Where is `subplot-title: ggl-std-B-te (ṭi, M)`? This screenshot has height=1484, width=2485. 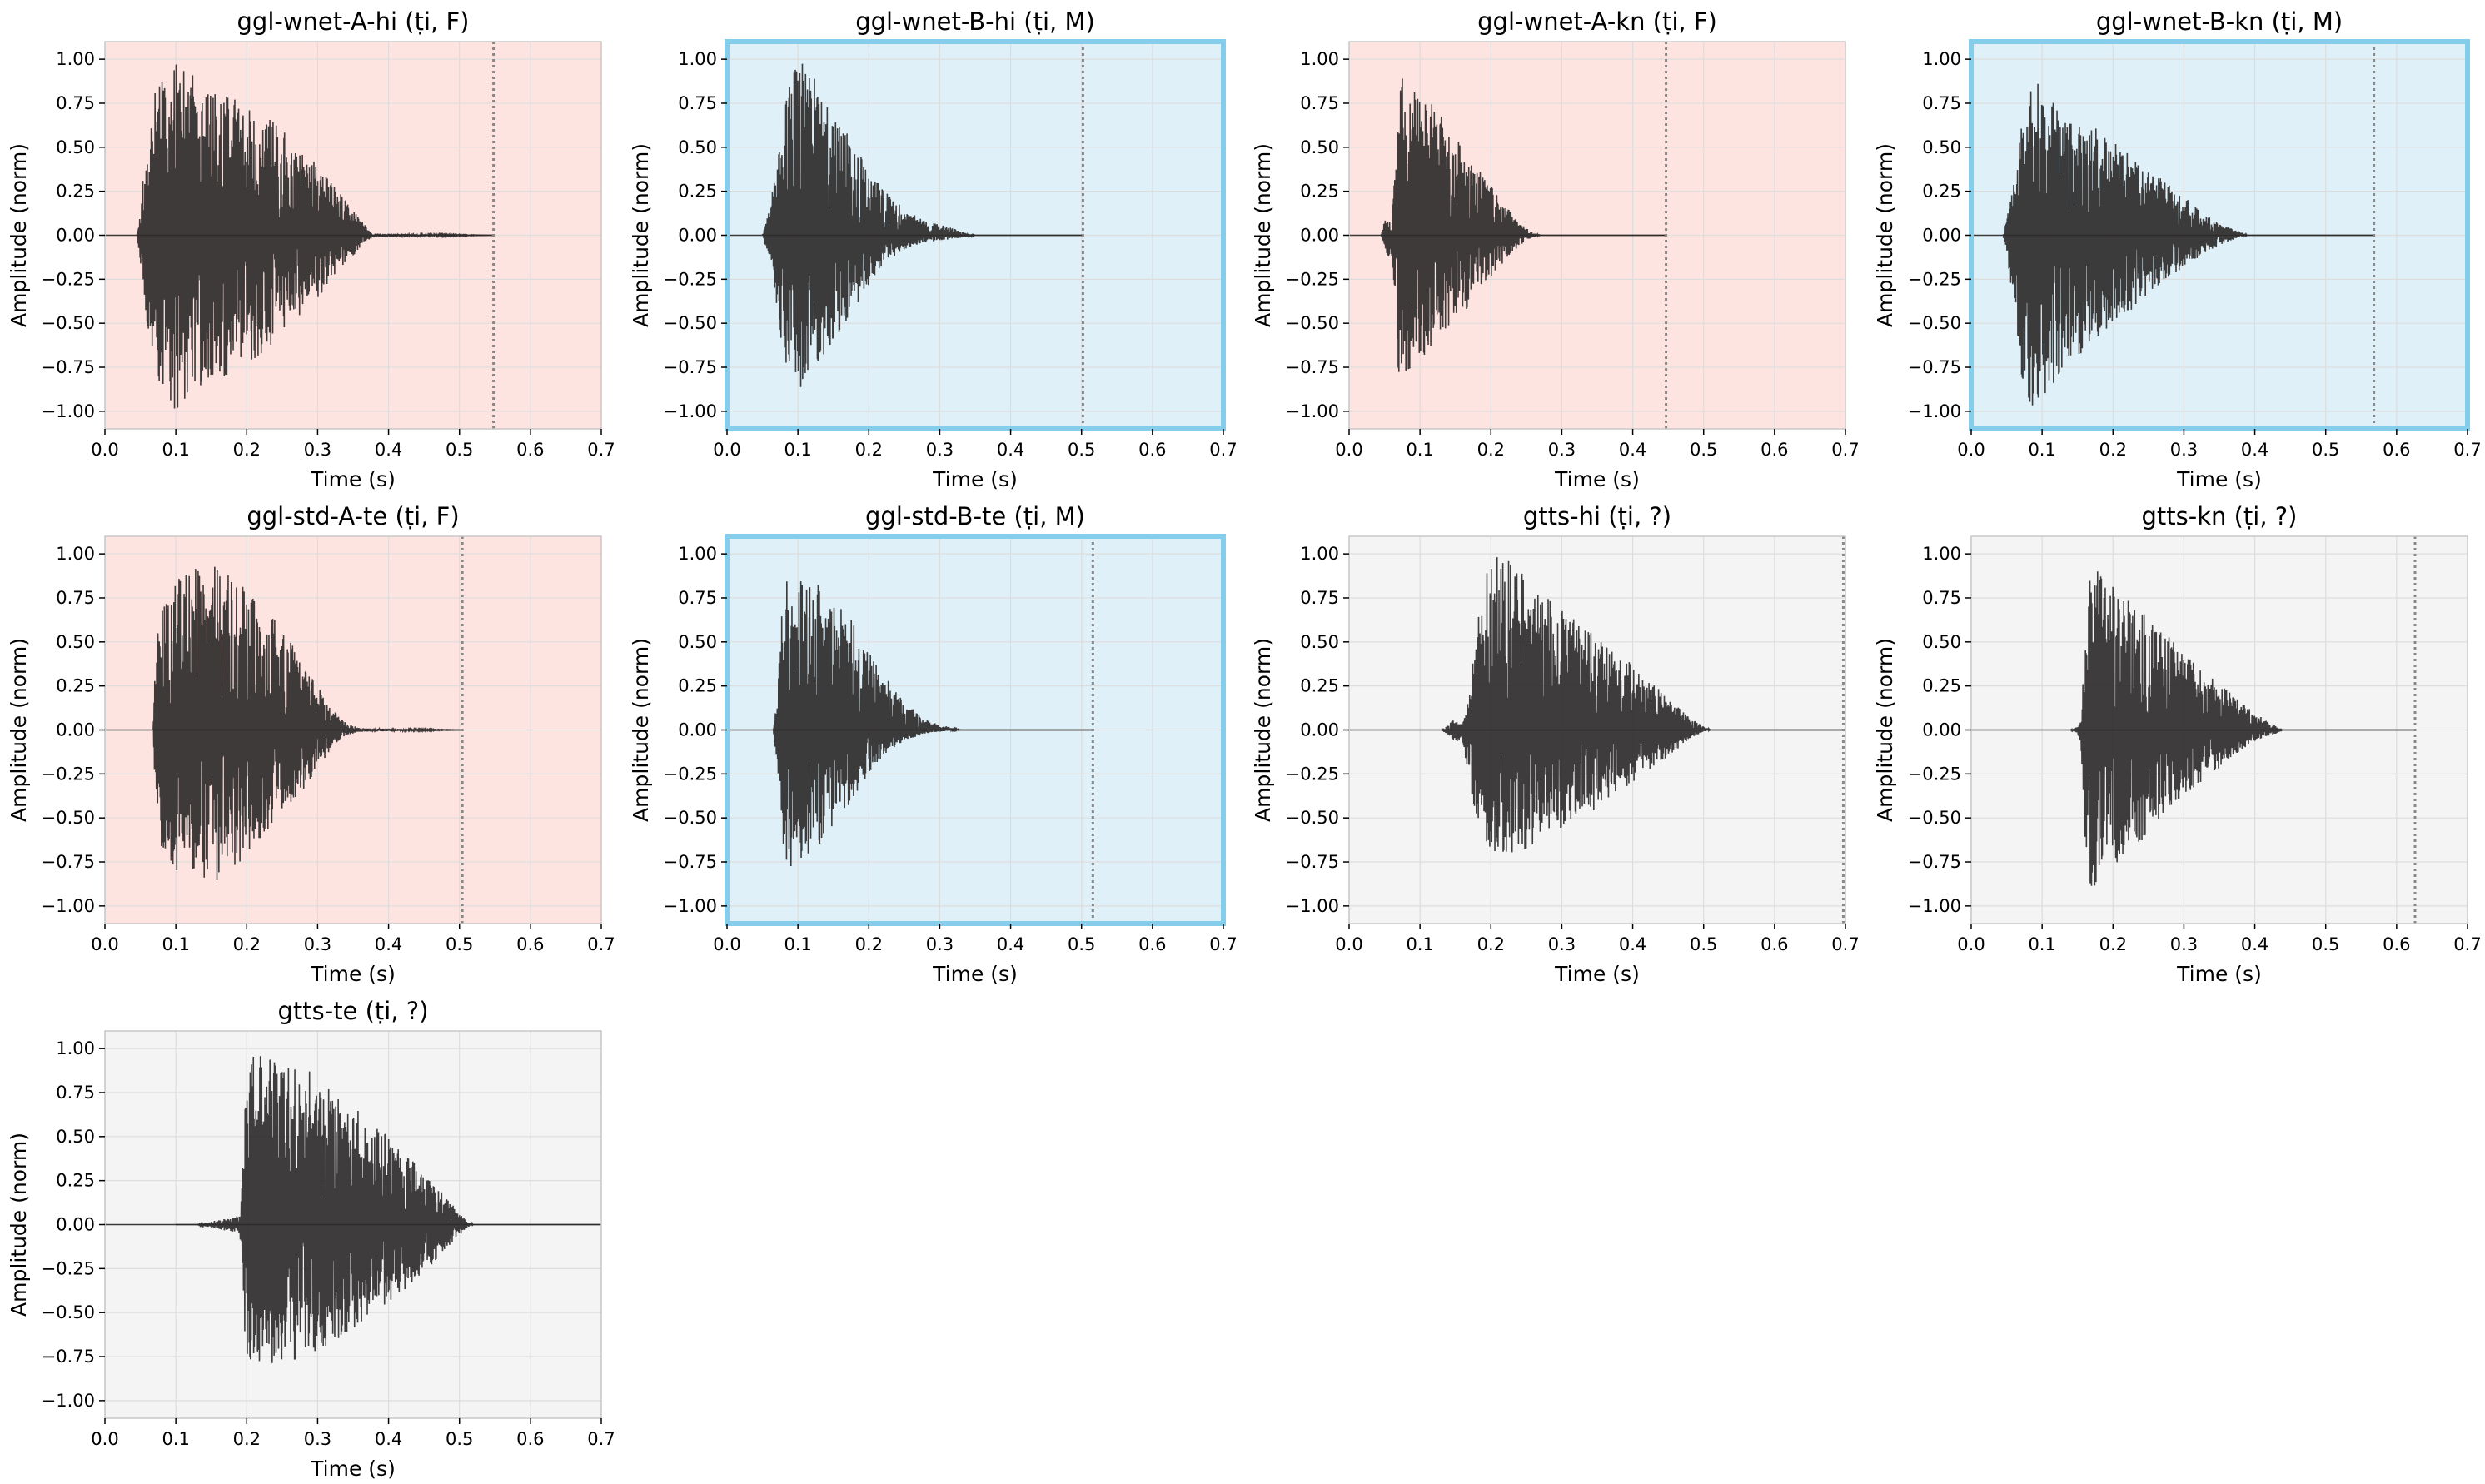 subplot-title: ggl-std-B-te (ṭi, M) is located at coordinates (975, 516).